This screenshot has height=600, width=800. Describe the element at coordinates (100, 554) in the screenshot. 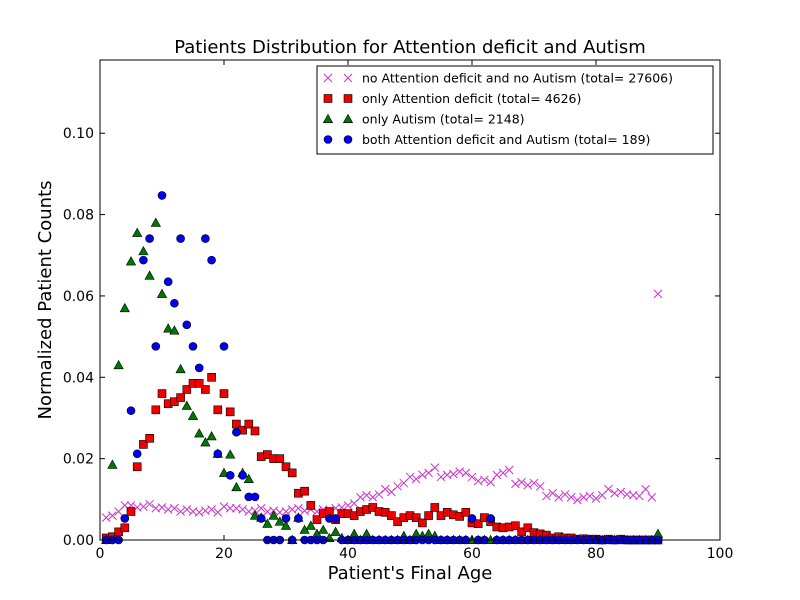

I see `x-tick-label: 0` at that location.